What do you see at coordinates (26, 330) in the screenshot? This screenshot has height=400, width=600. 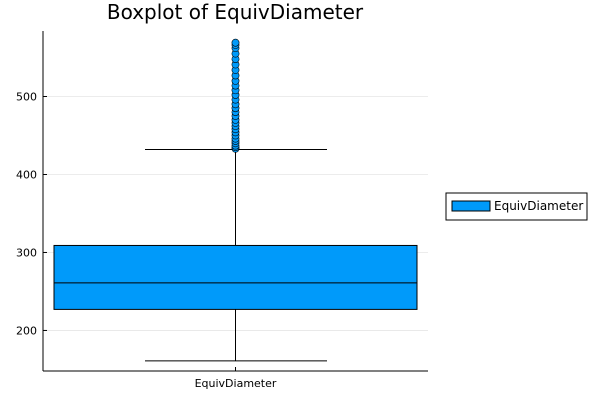 I see `y-tick-label: 200` at bounding box center [26, 330].